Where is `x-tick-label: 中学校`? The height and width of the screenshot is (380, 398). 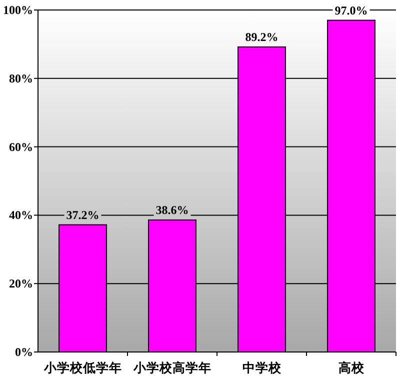
x-tick-label: 中学校 is located at coordinates (262, 367).